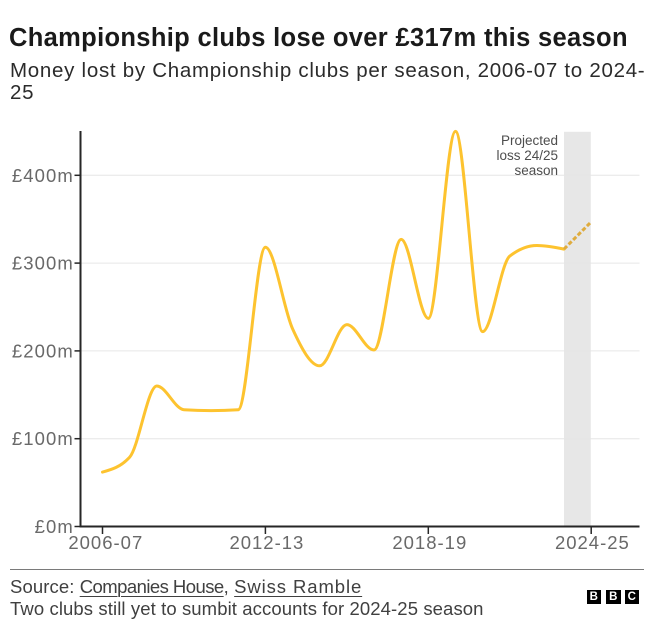 The width and height of the screenshot is (650, 631). Describe the element at coordinates (43, 438) in the screenshot. I see `svg-text: £100m` at that location.